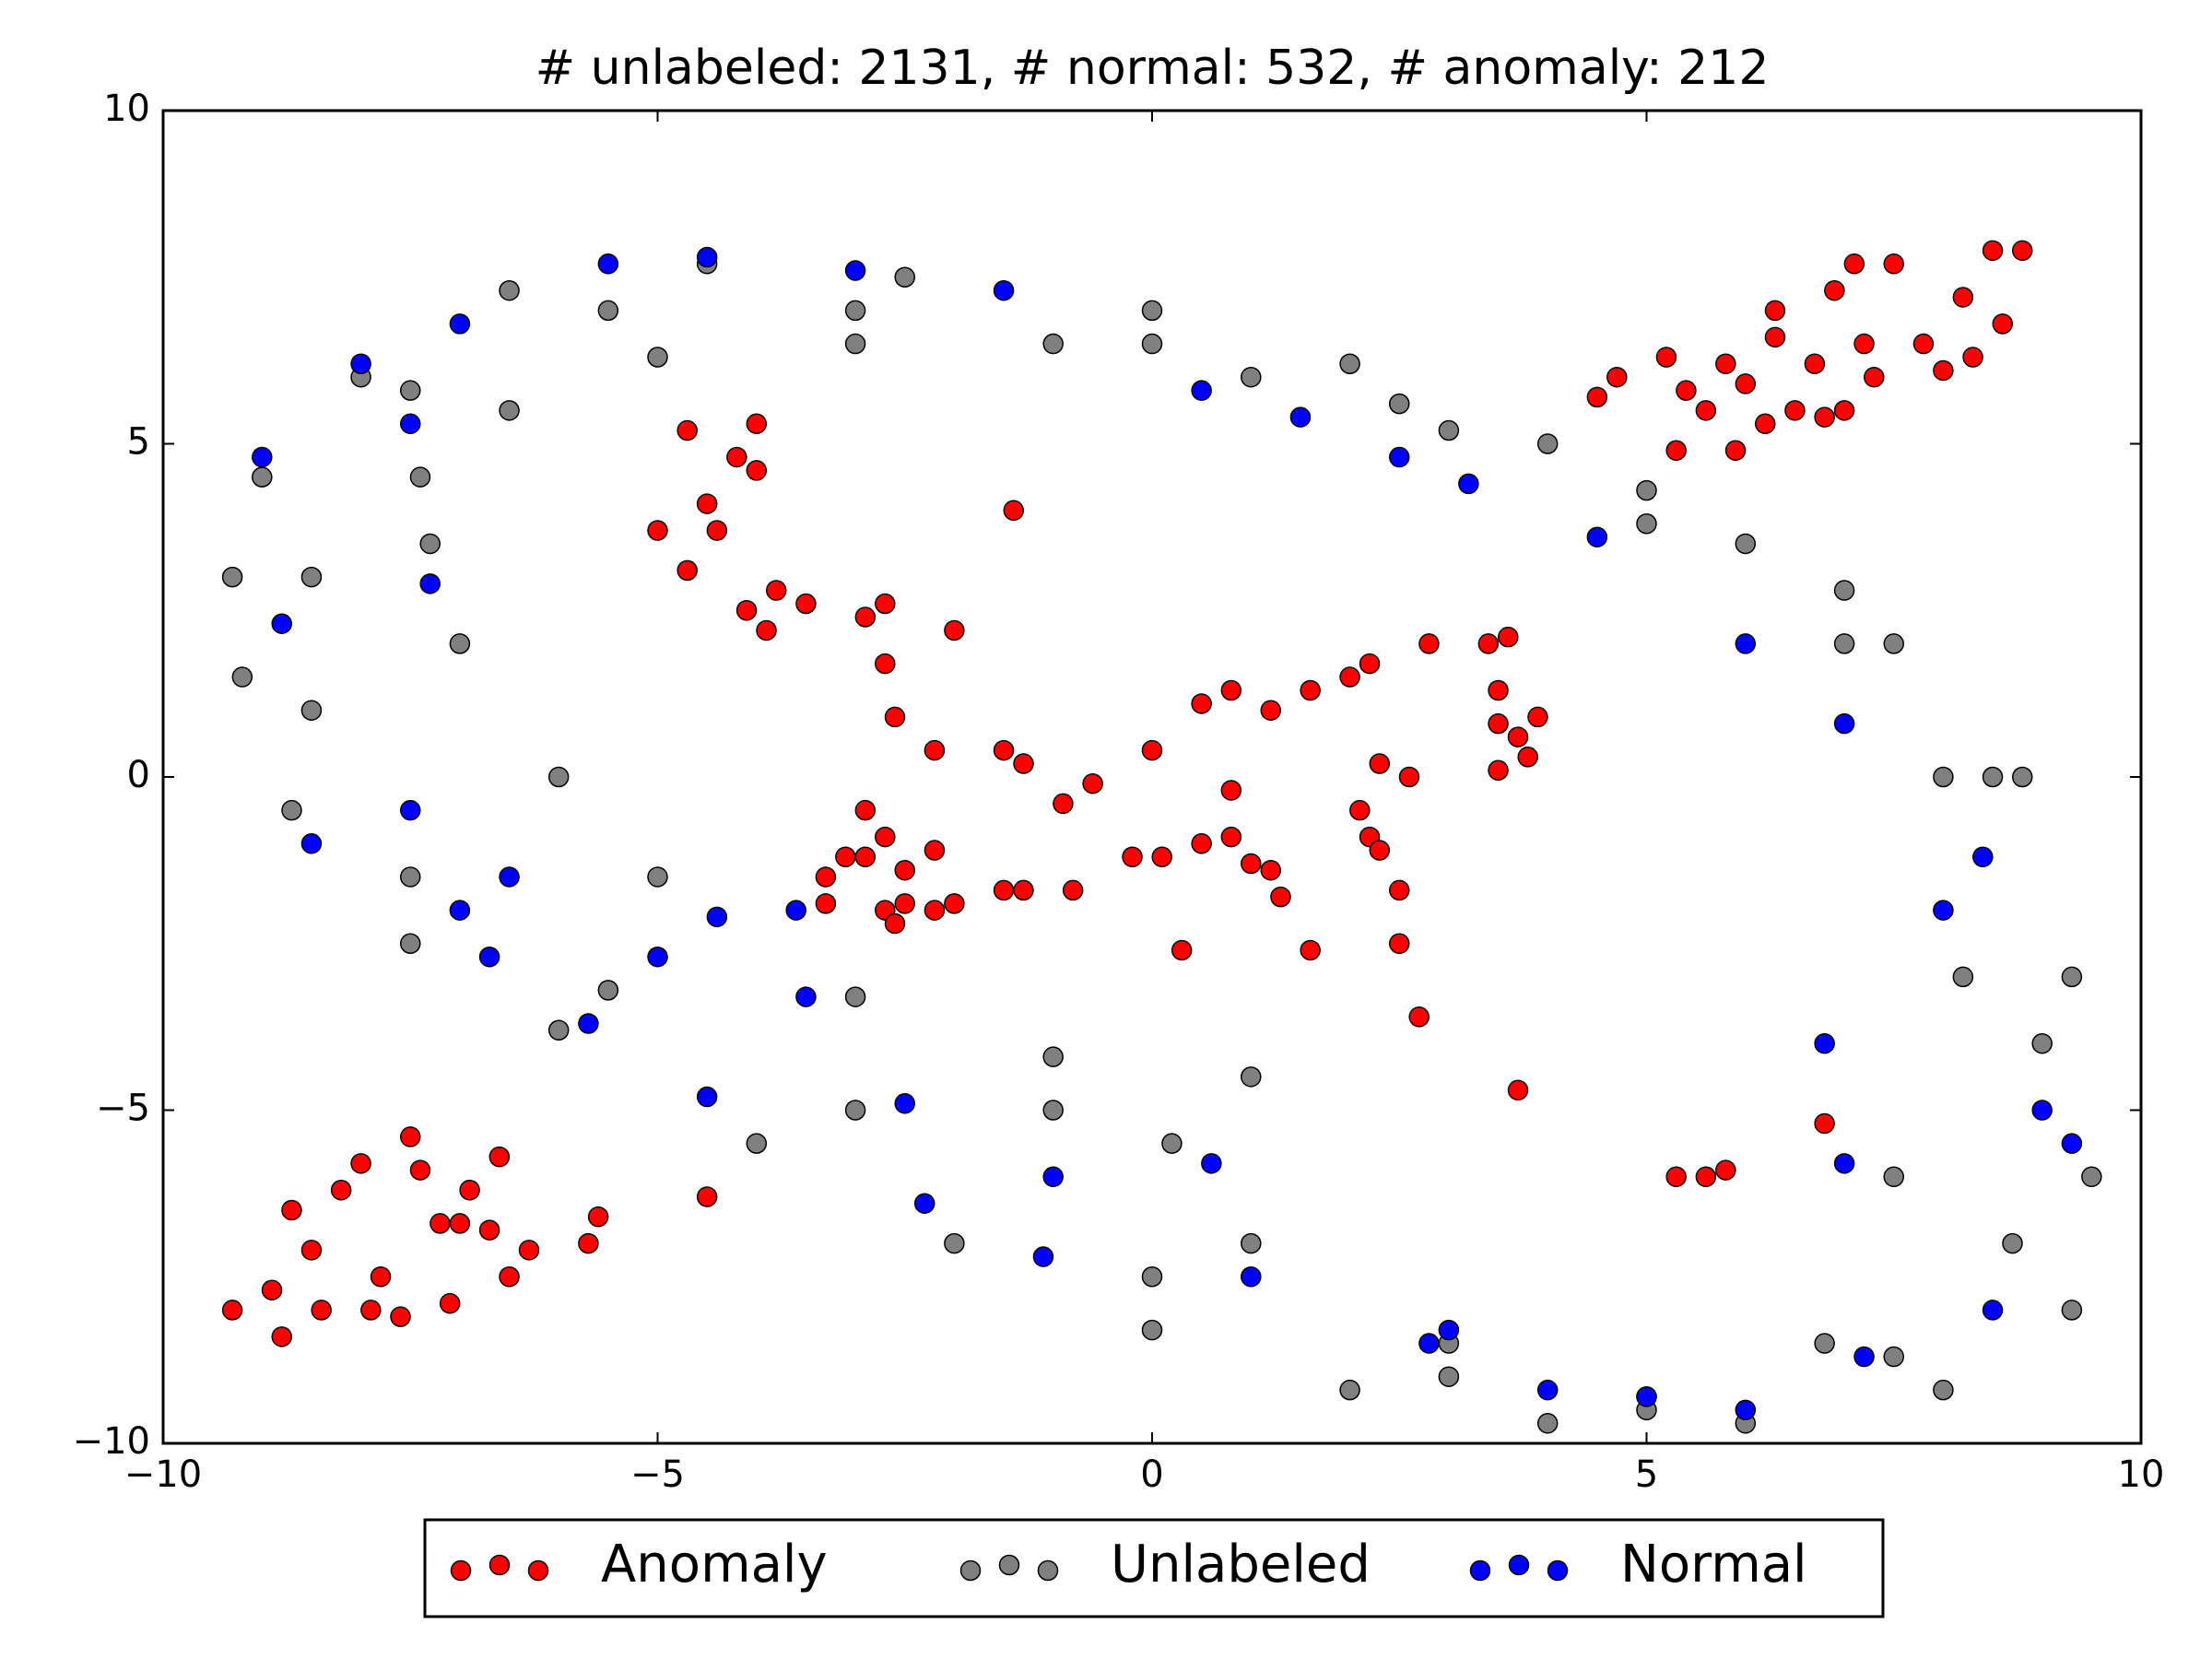  I want to click on legend-label: Unlabeled, so click(1241, 1564).